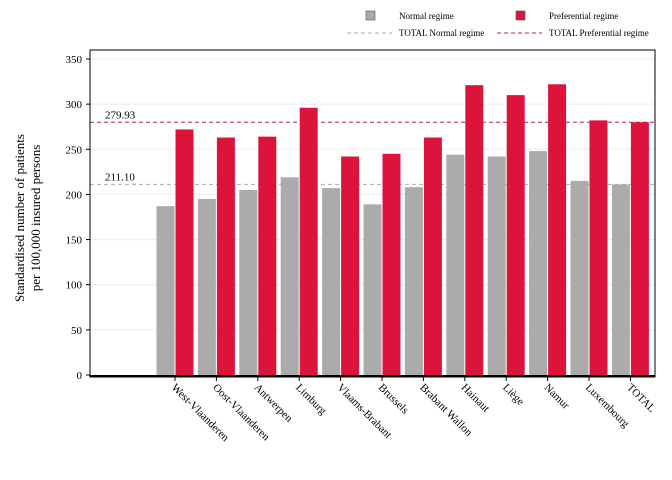 Image resolution: width=672 pixels, height=480 pixels. I want to click on y-tick-label: 100, so click(74, 286).